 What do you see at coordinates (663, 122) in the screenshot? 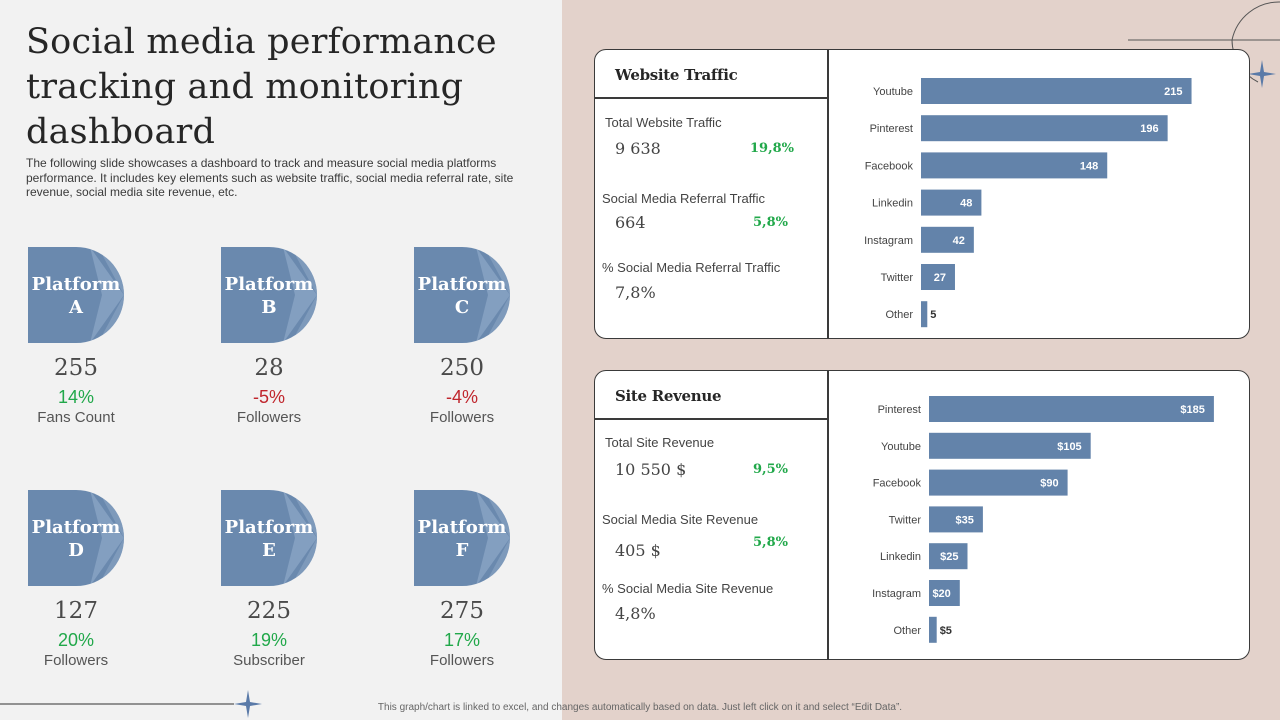
I see `metric-label: Total Website Traffic` at bounding box center [663, 122].